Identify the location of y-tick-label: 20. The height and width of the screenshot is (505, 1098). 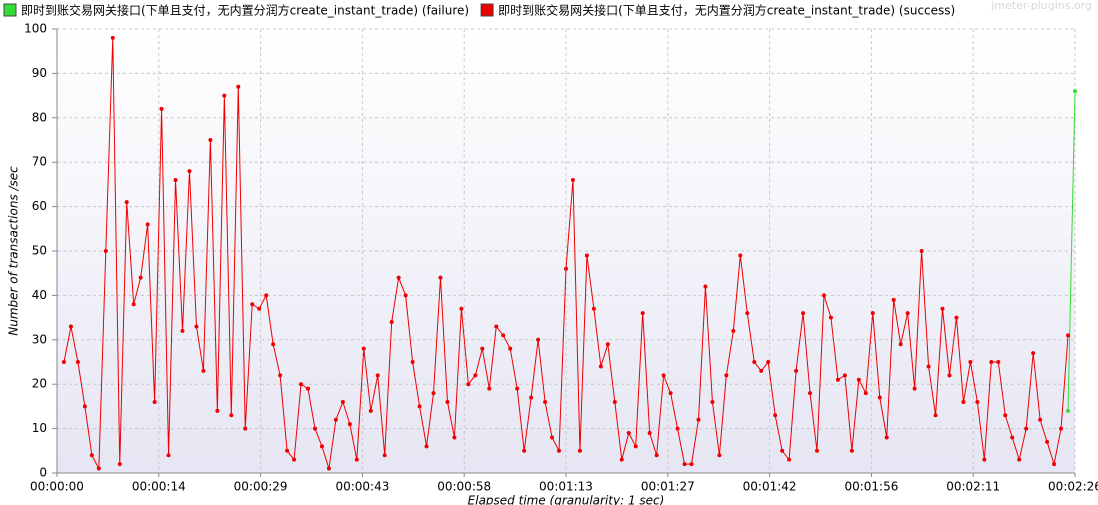
(39, 384).